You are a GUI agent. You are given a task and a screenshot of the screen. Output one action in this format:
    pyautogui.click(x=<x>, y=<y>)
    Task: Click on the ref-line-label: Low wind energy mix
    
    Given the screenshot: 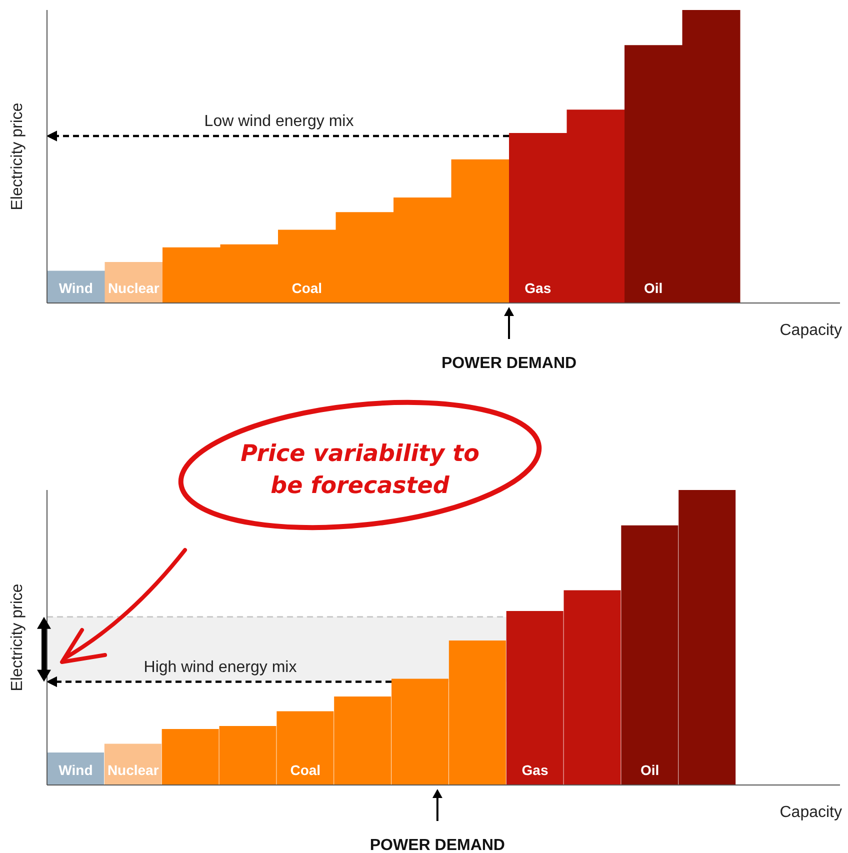 What is the action you would take?
    pyautogui.click(x=279, y=121)
    